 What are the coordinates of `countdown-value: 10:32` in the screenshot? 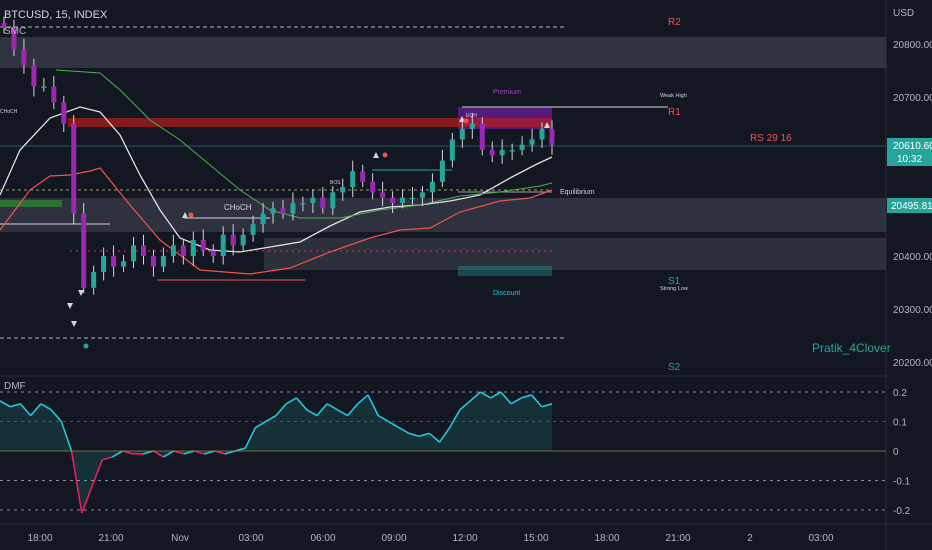 It's located at (909, 159).